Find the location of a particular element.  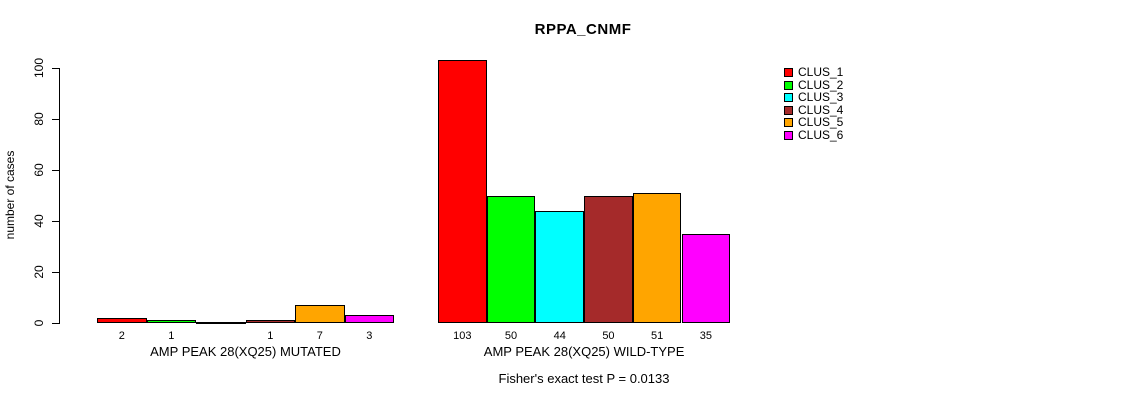

bar-clus_2-group1 is located at coordinates (171, 321).